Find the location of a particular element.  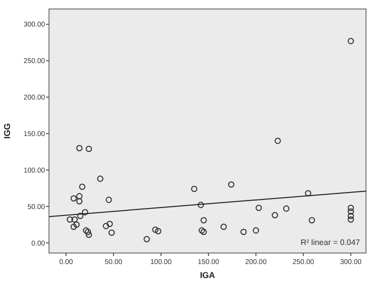

y-axis-title: IGG is located at coordinates (7, 130).